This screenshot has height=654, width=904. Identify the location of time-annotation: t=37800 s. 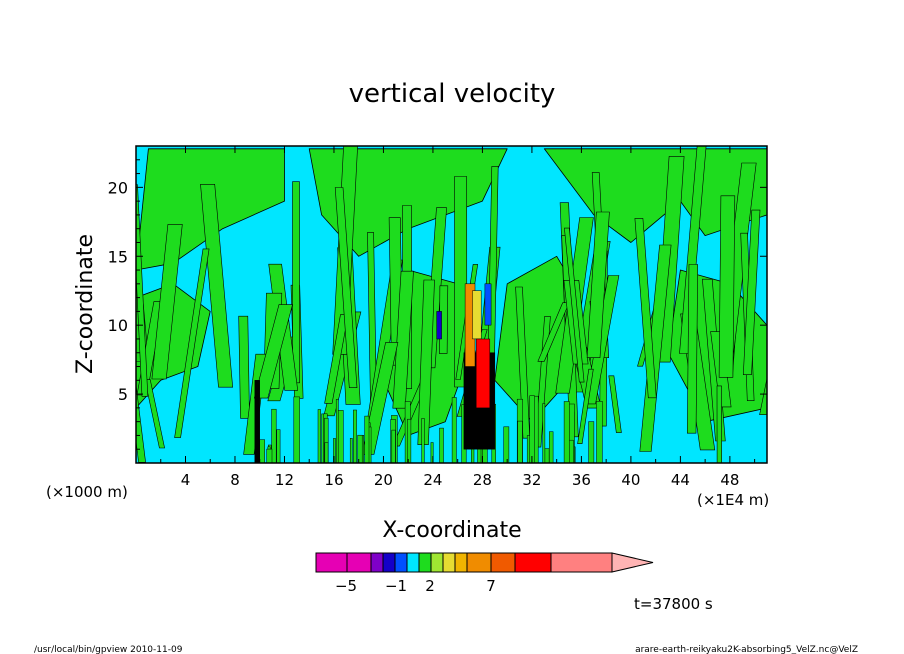
(673, 604).